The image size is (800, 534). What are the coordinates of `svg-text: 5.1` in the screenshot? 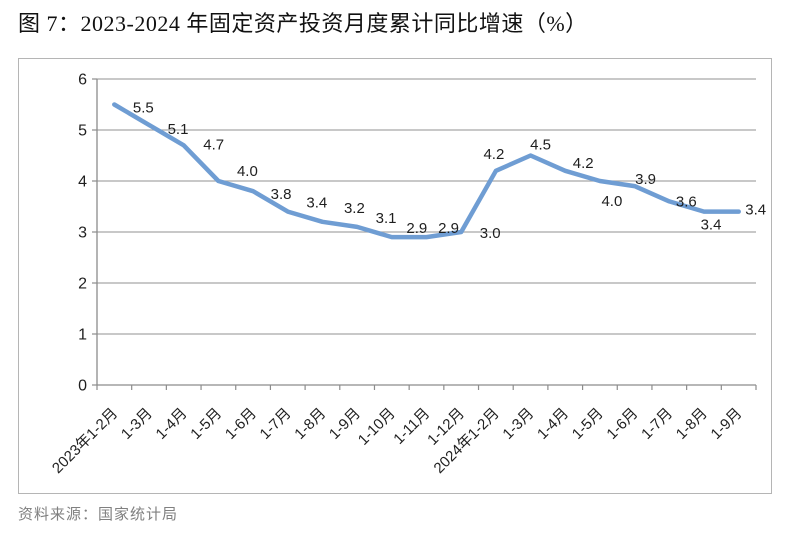 It's located at (178, 129).